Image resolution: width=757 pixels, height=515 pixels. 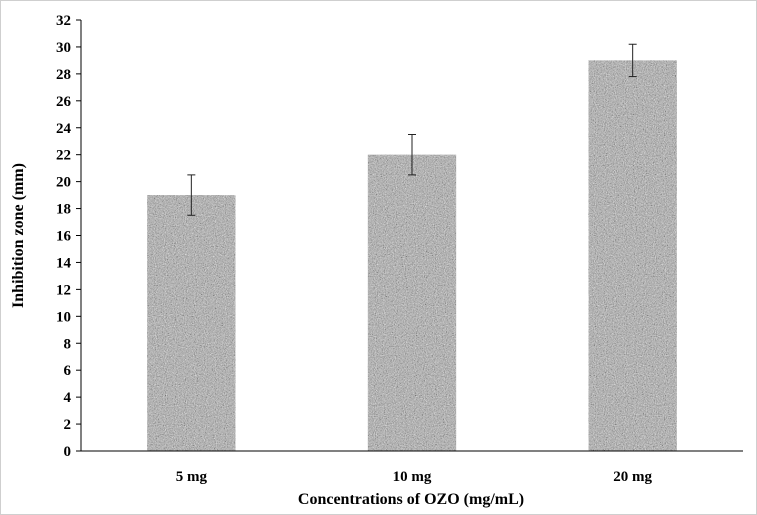 What do you see at coordinates (192, 477) in the screenshot?
I see `x-tick-label: 5 mg` at bounding box center [192, 477].